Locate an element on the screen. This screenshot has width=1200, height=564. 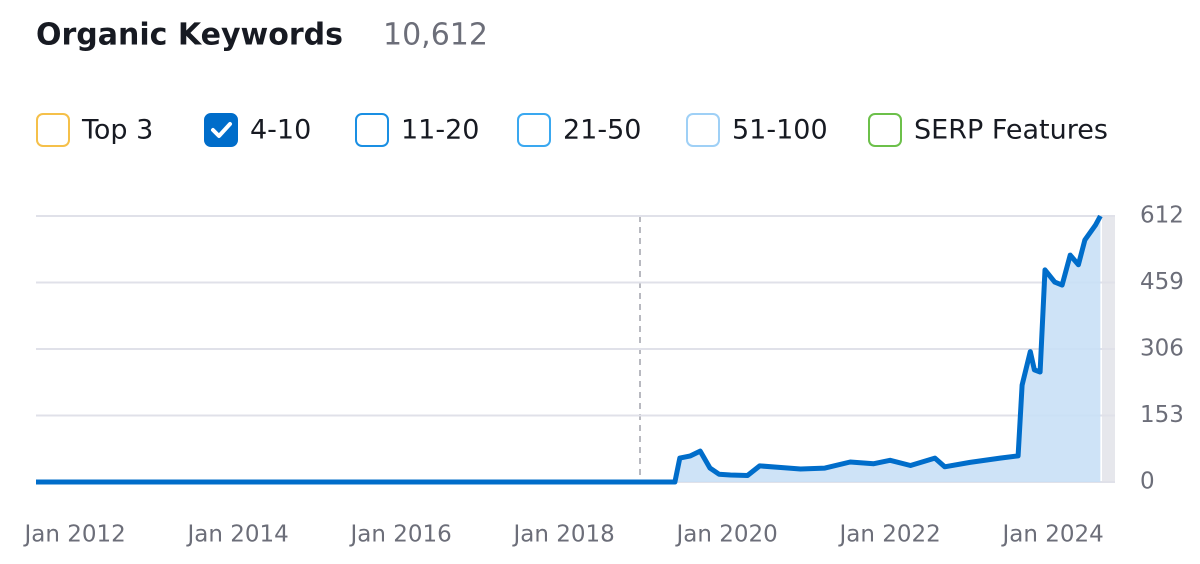
x-tick-label: Jan 2020 is located at coordinates (725, 535).